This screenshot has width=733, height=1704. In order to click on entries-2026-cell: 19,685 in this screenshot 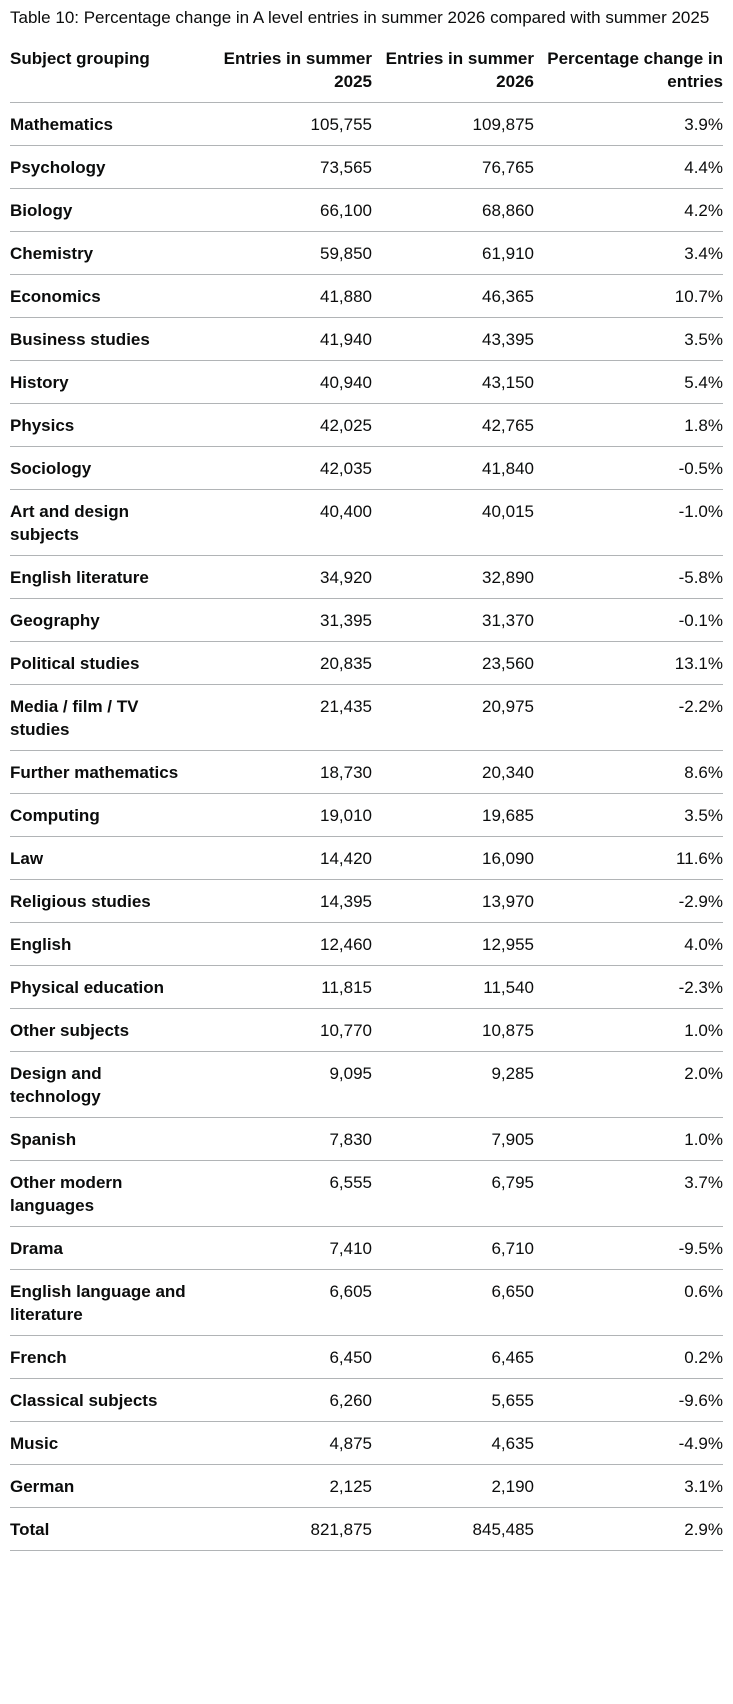, I will do `click(453, 815)`.